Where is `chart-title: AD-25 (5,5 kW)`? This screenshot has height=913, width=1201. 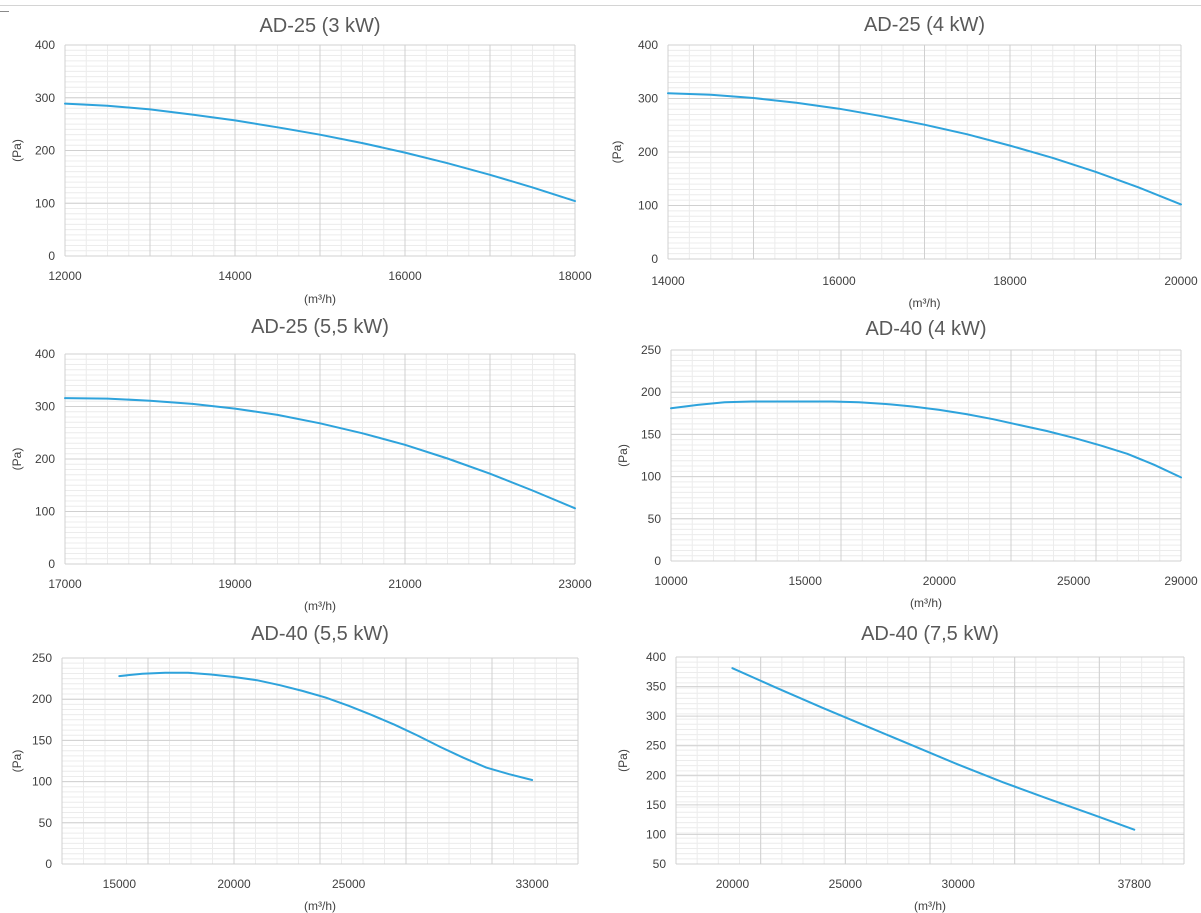
chart-title: AD-25 (5,5 kW) is located at coordinates (320, 327).